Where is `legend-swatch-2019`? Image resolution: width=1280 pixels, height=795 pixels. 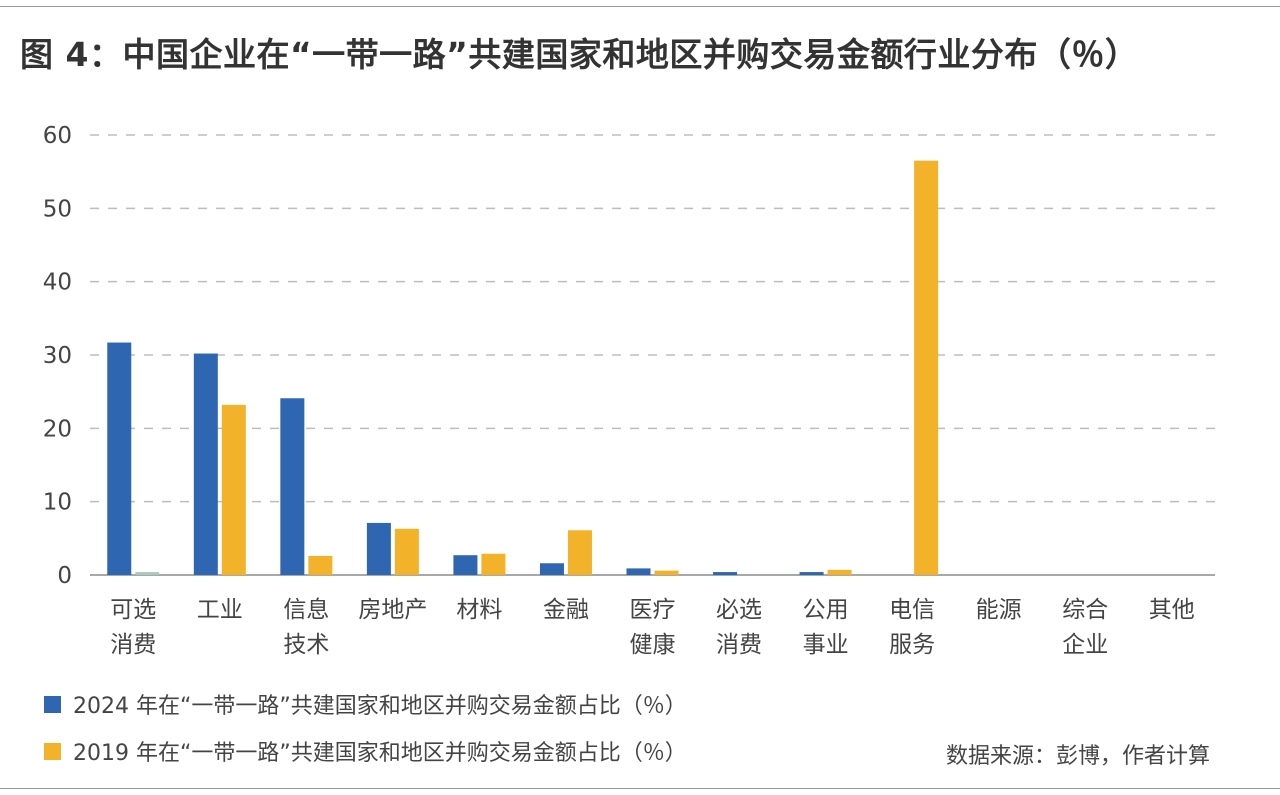 legend-swatch-2019 is located at coordinates (52, 751).